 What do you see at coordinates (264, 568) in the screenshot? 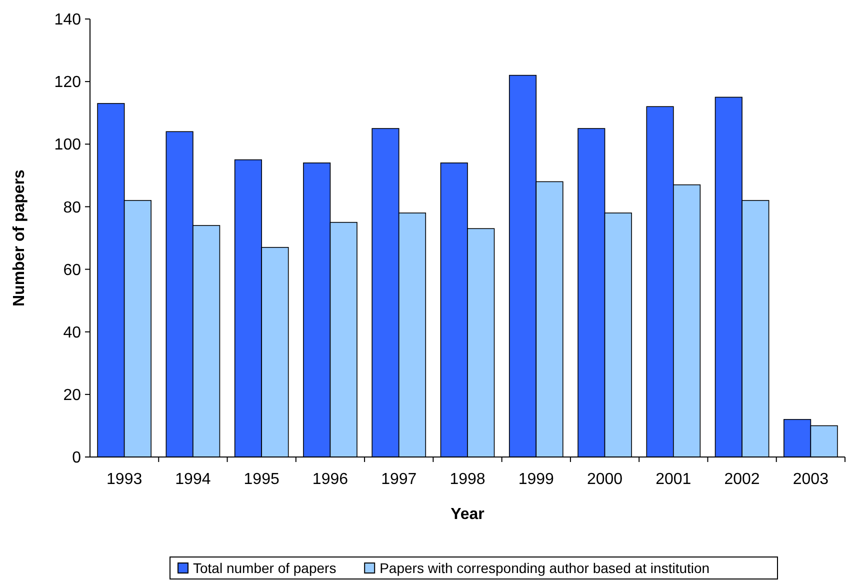
I see `legend-label: Total number of papers` at bounding box center [264, 568].